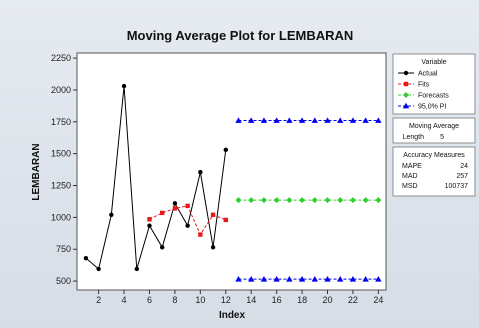 This screenshot has width=479, height=328. I want to click on legend-title: Variable, so click(433, 62).